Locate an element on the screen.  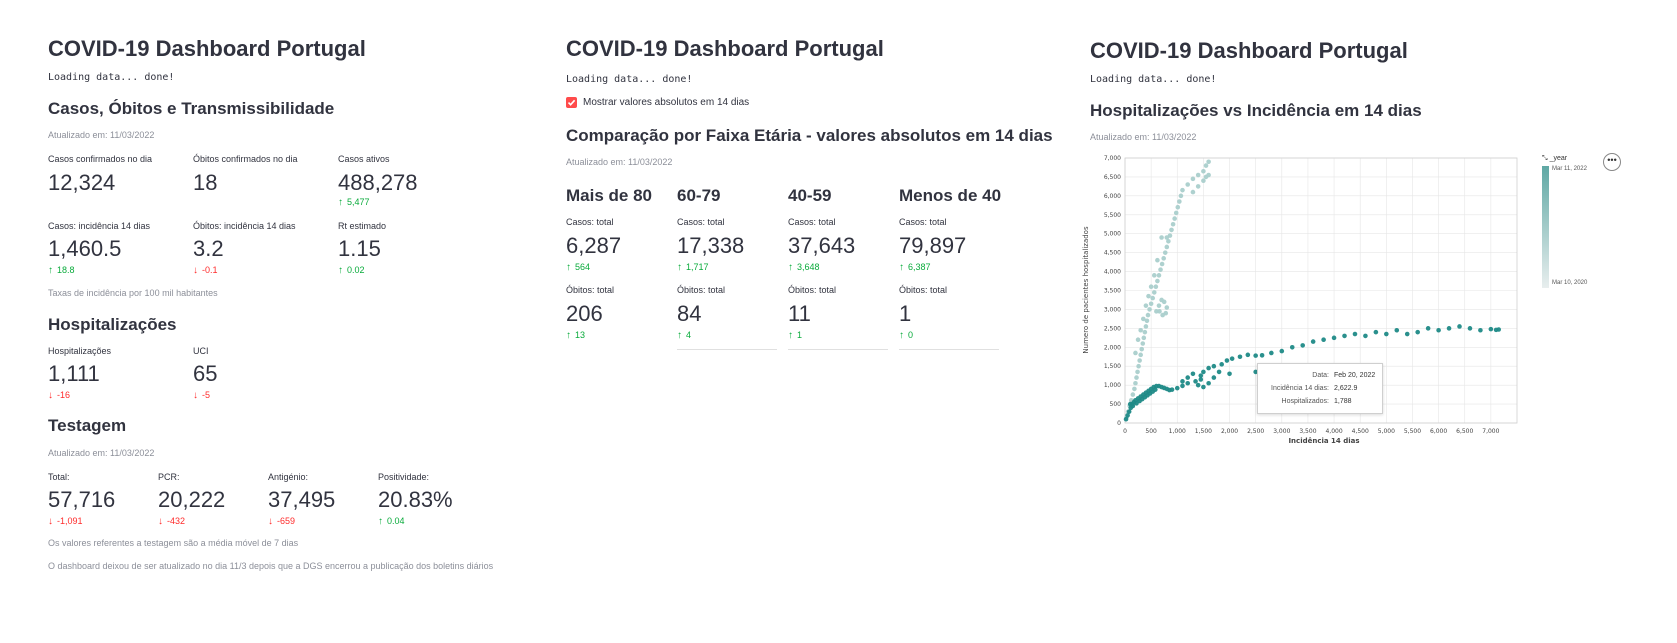
metric-delta: ↓ -16 is located at coordinates (59, 395).